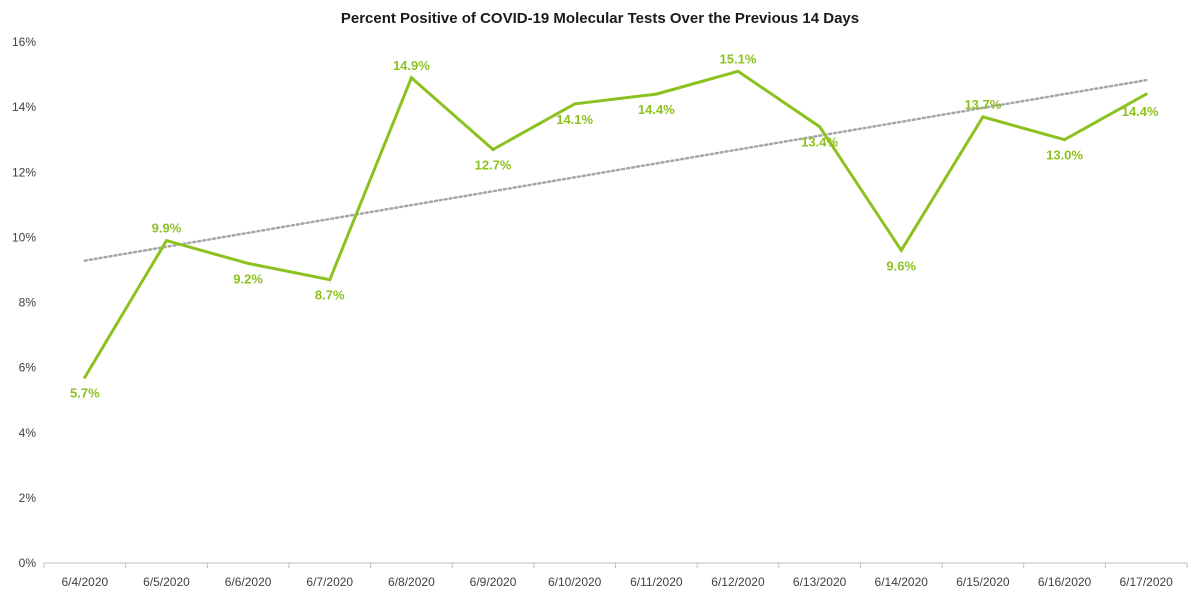  Describe the element at coordinates (1146, 582) in the screenshot. I see `x-tick-label: 6/17/2020` at that location.